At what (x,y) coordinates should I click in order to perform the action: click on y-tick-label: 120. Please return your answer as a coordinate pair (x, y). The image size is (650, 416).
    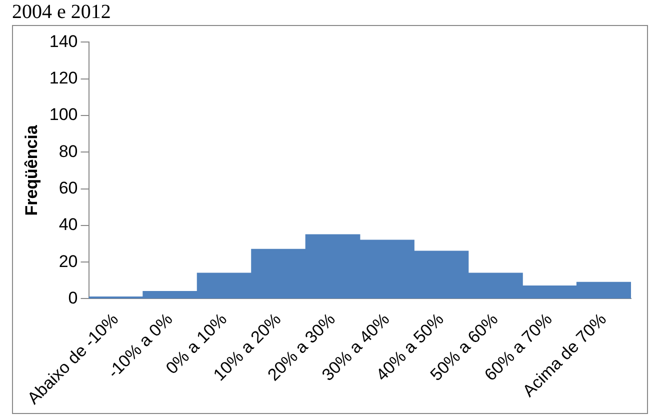
    Looking at the image, I should click on (63, 78).